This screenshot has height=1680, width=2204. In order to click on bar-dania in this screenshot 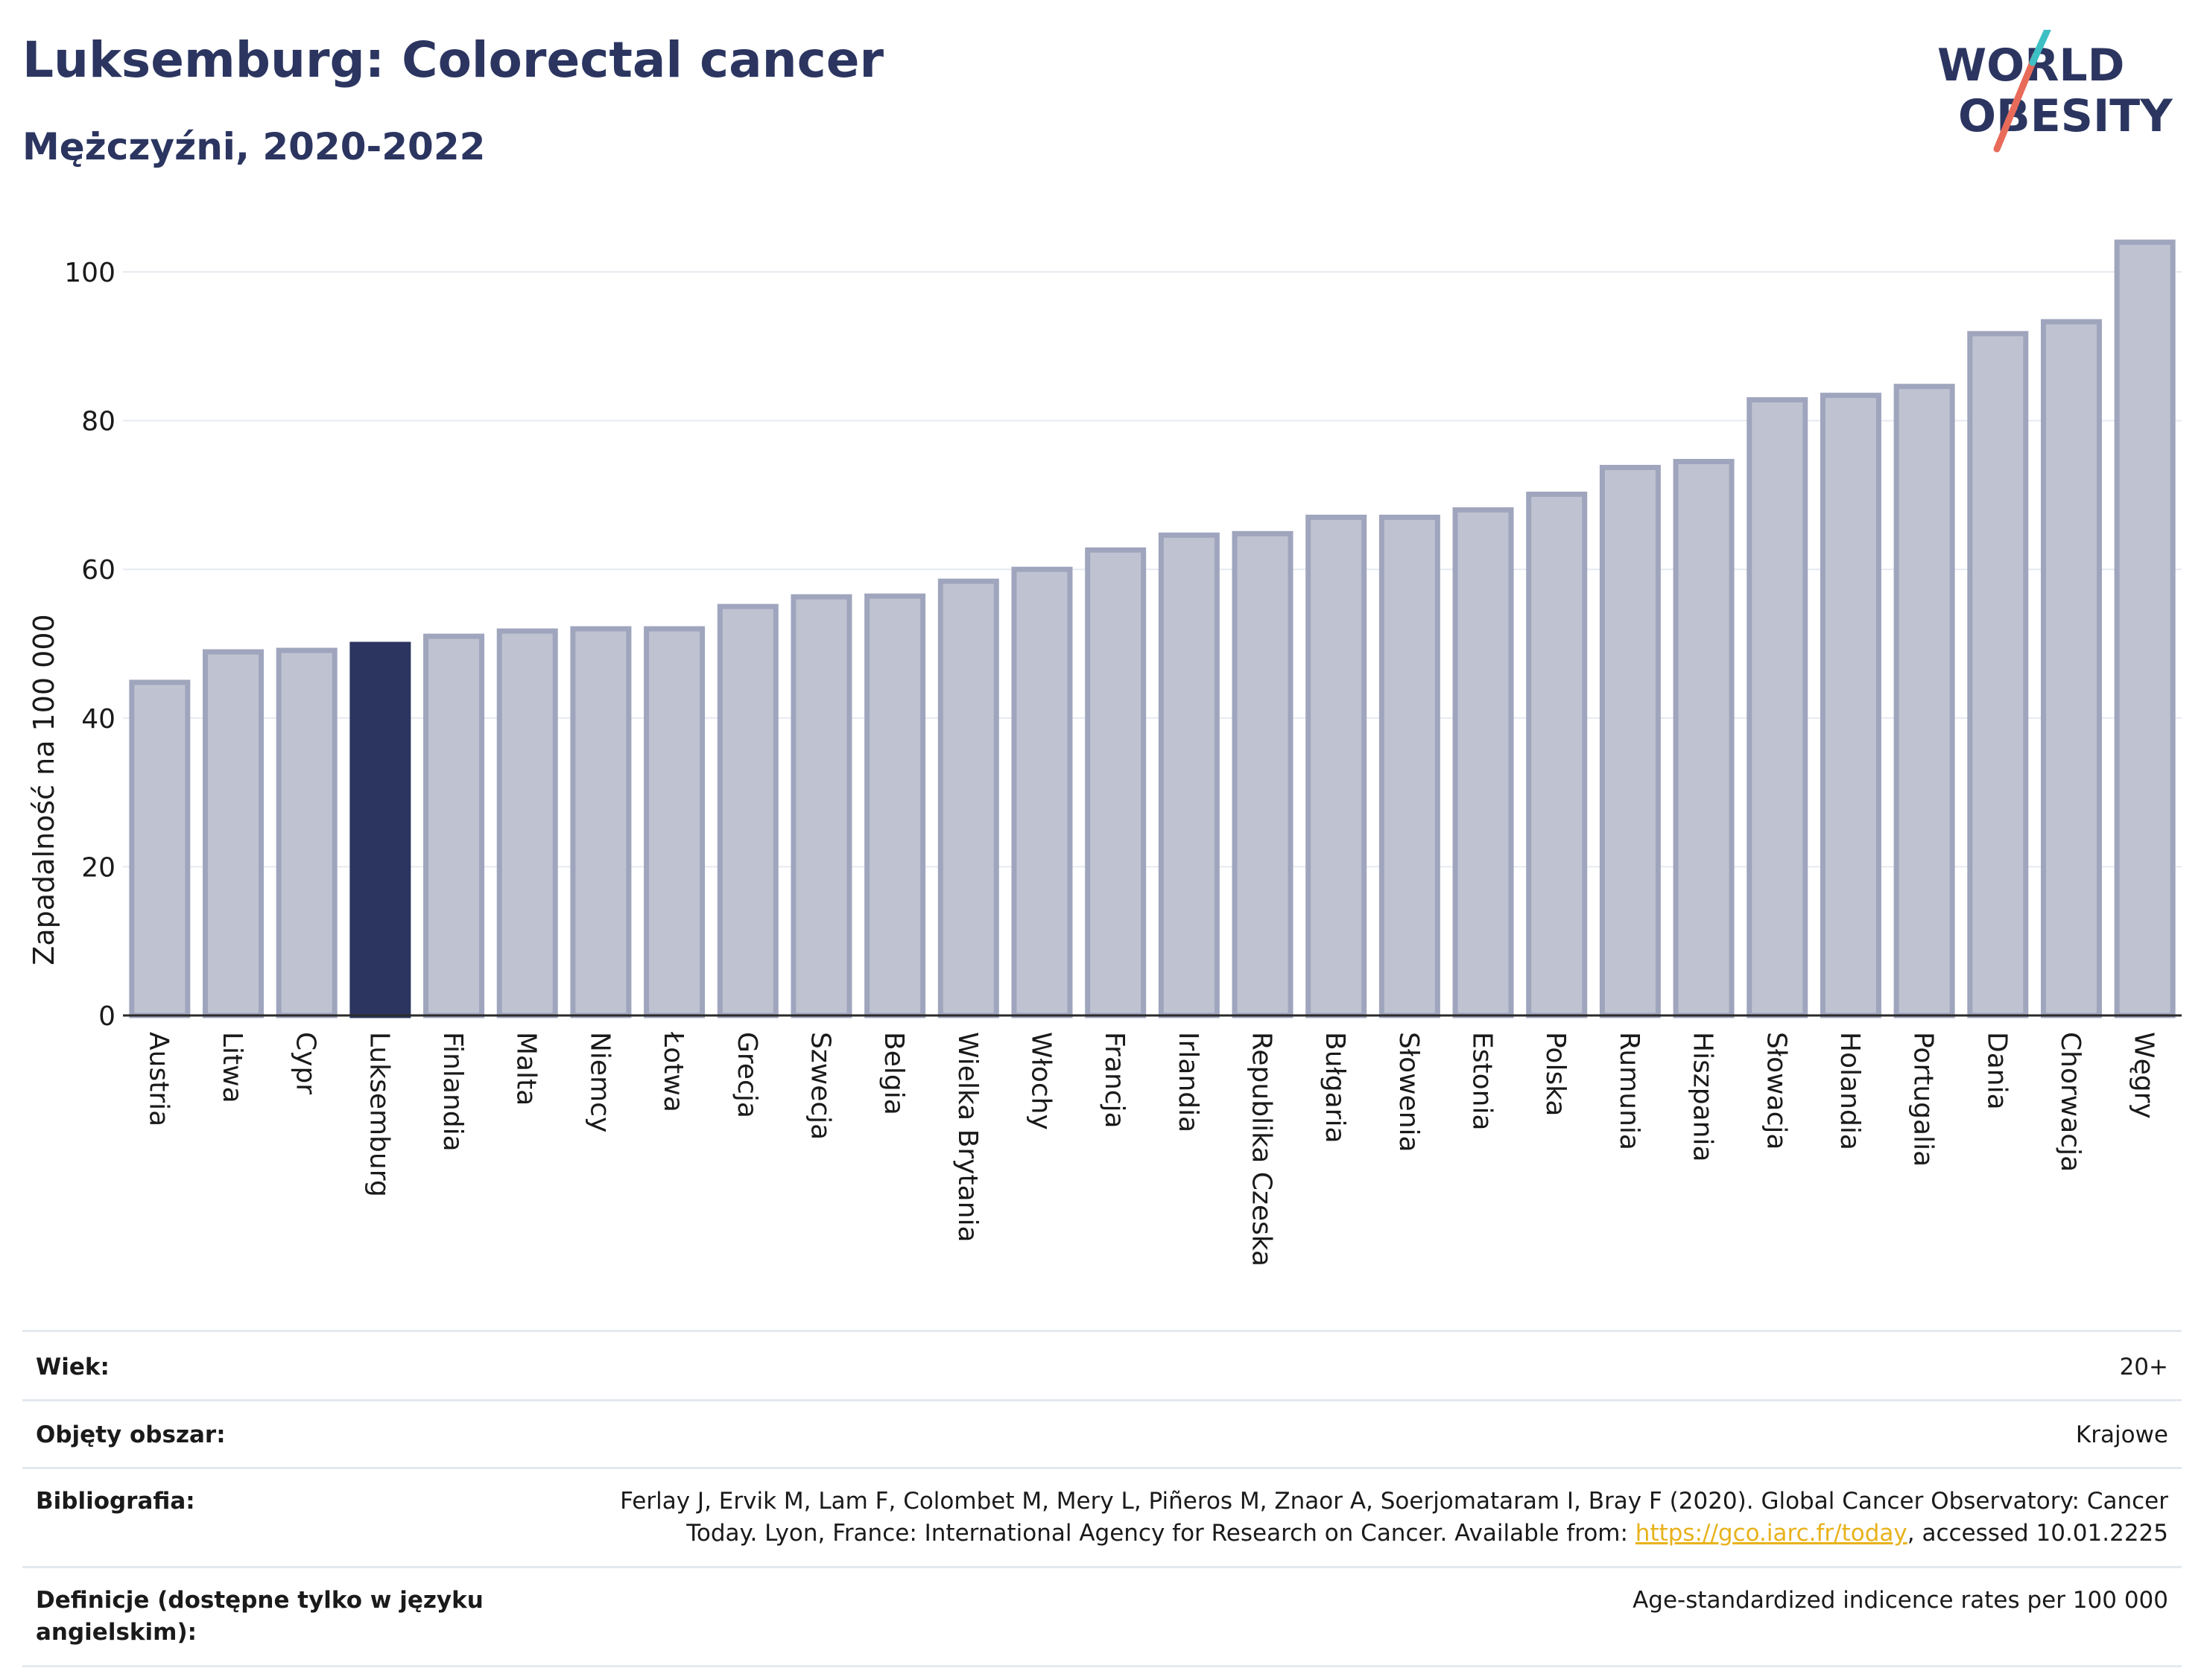, I will do `click(1998, 674)`.